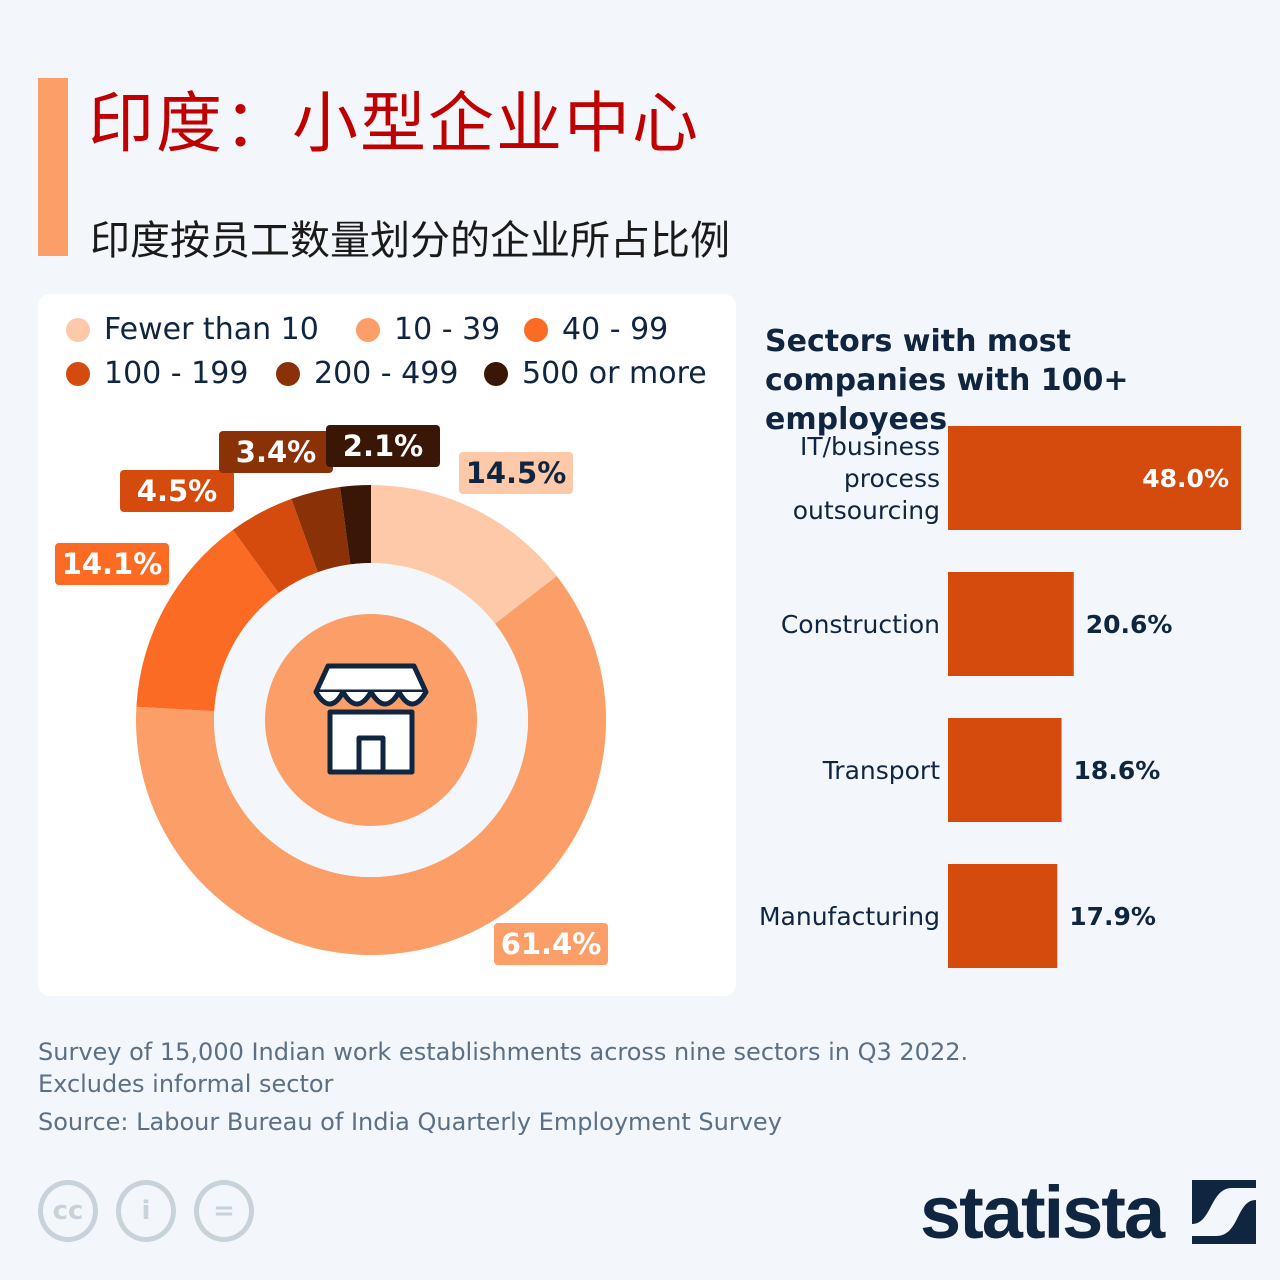 The image size is (1280, 1280). What do you see at coordinates (1223, 1212) in the screenshot?
I see `statista-logo-mark-icon` at bounding box center [1223, 1212].